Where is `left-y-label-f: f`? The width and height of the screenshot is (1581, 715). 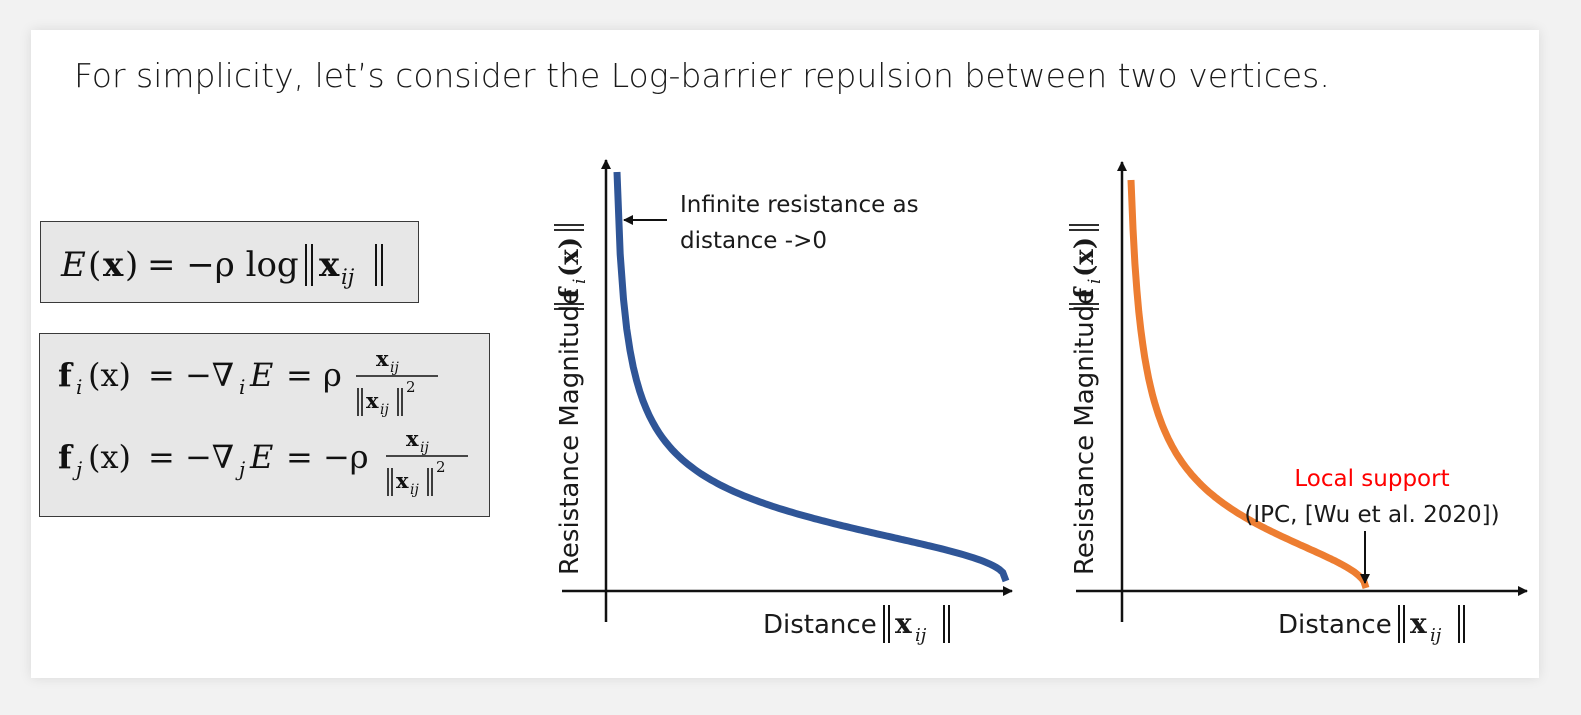
left-y-label-f: f is located at coordinates (570, 292).